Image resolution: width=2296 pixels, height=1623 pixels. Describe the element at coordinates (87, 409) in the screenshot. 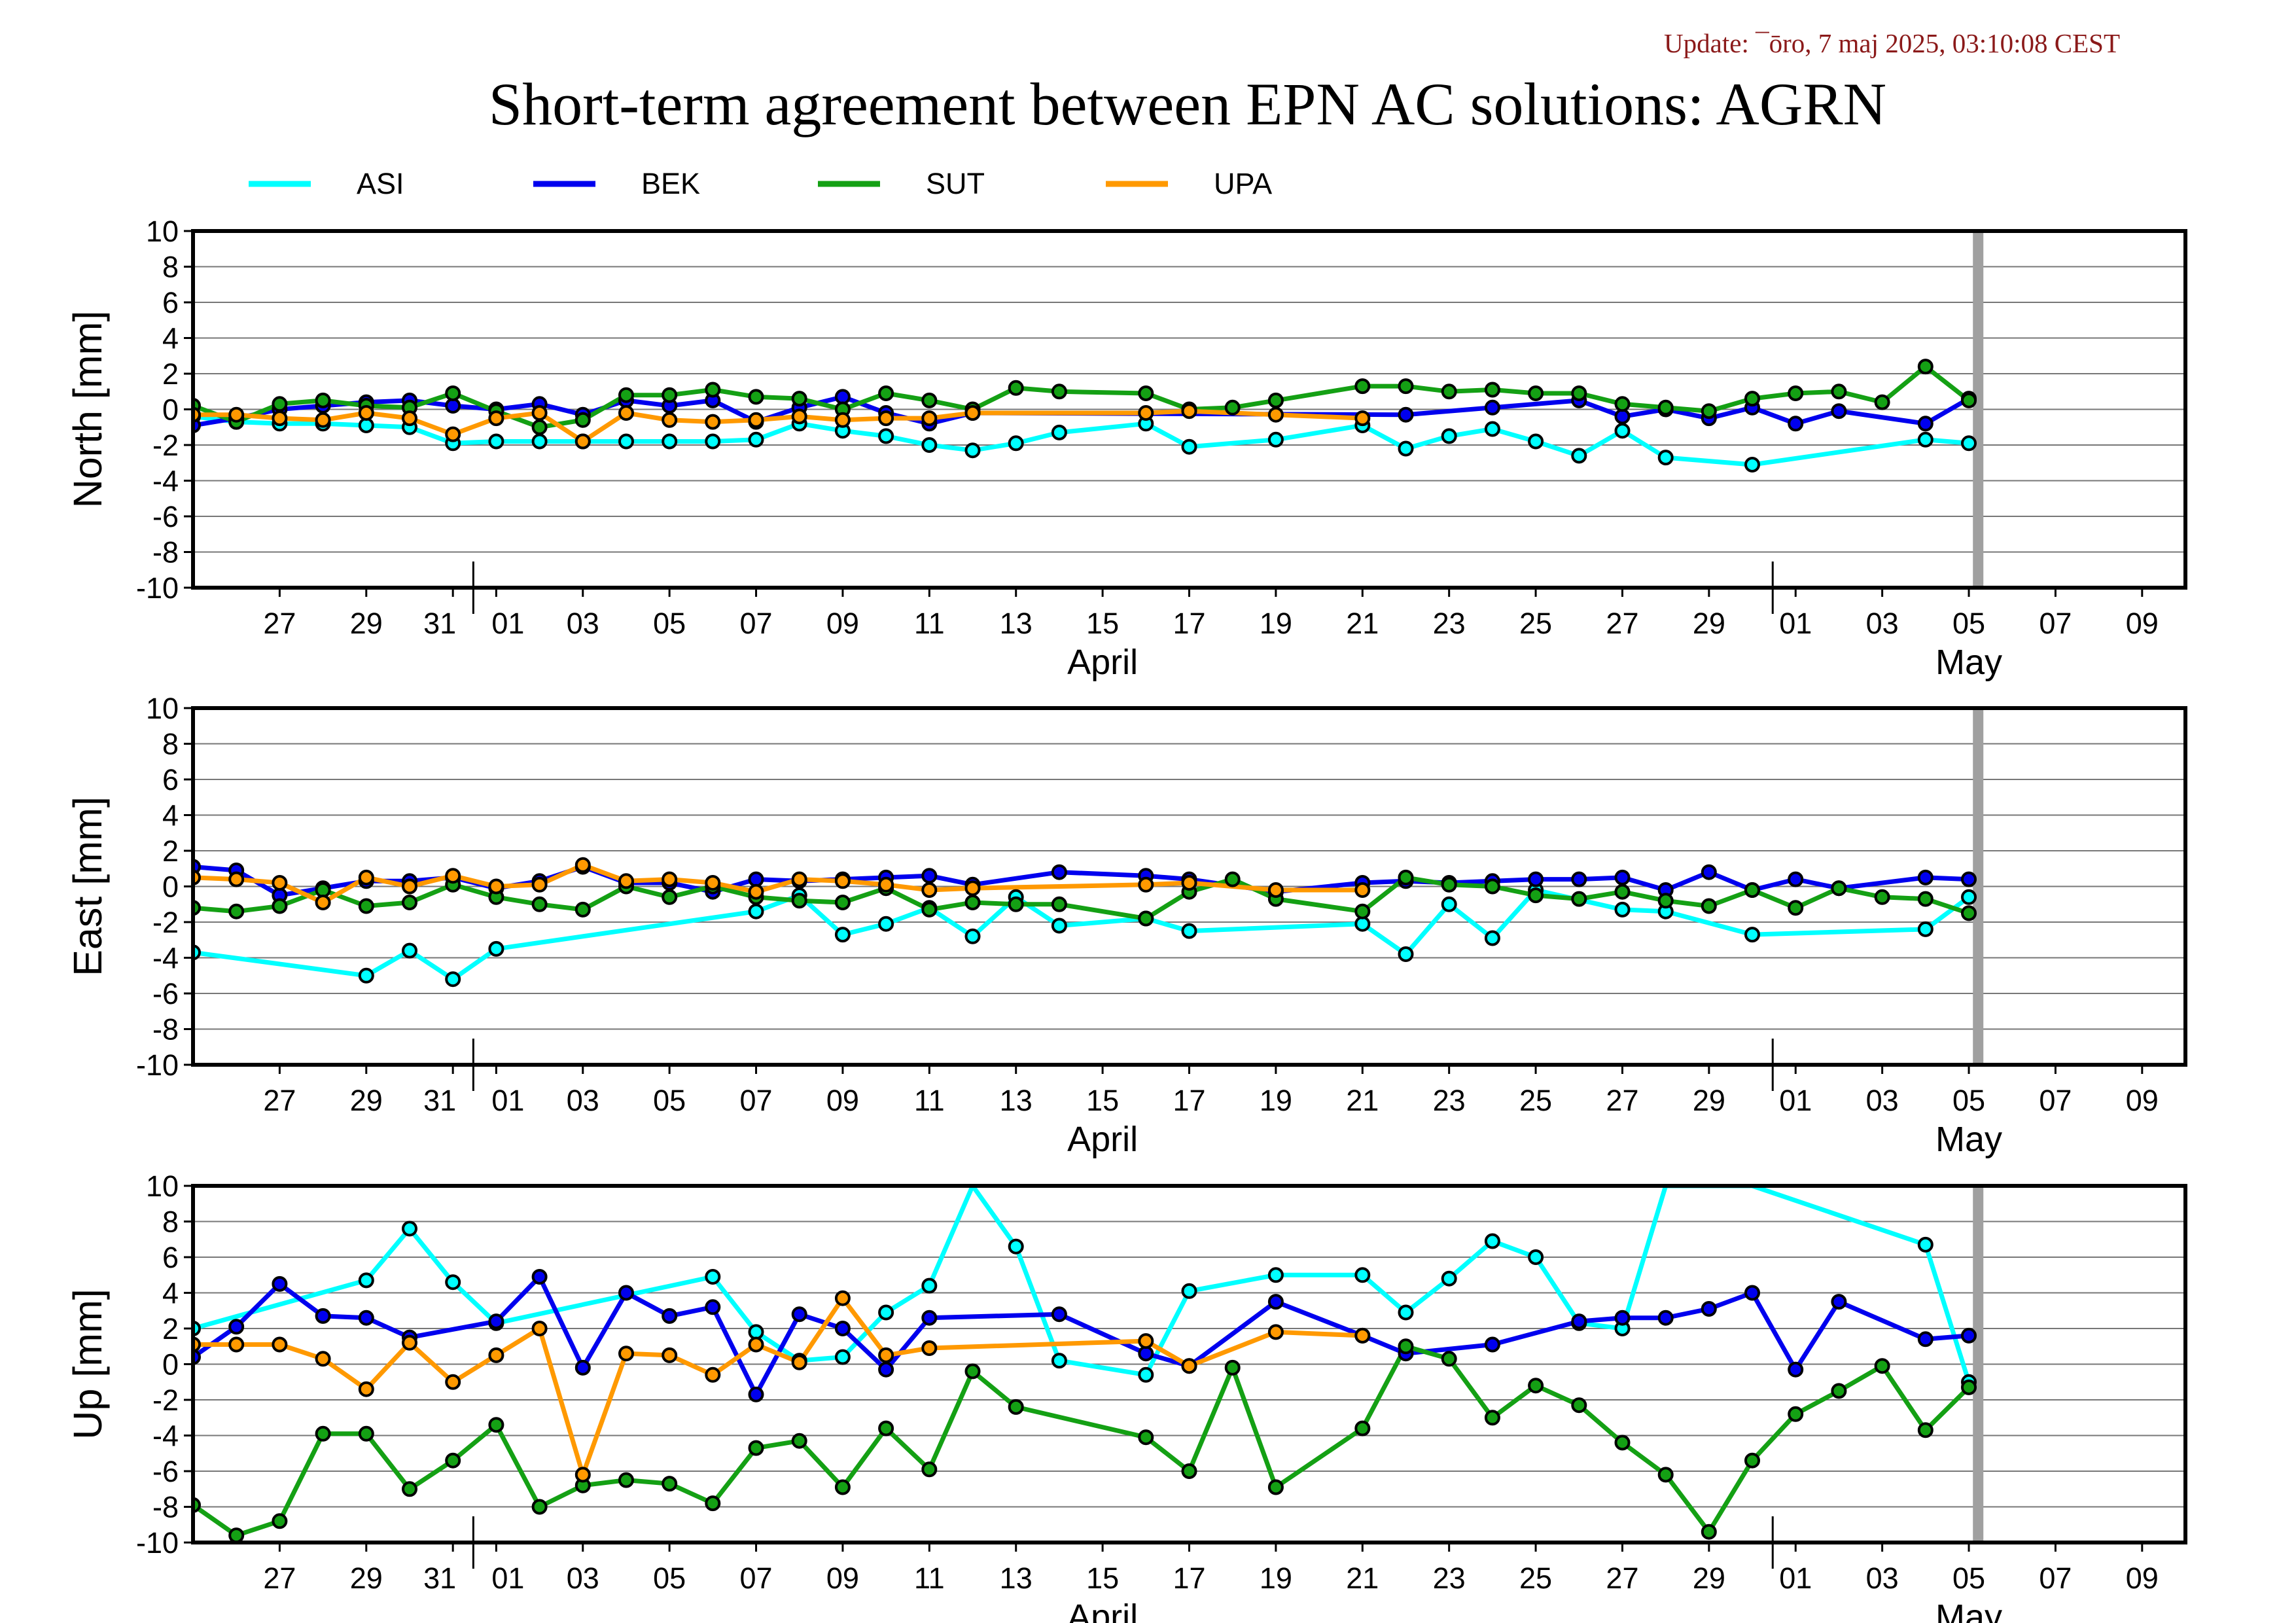

I see `y-axis-label: North [mm]` at that location.